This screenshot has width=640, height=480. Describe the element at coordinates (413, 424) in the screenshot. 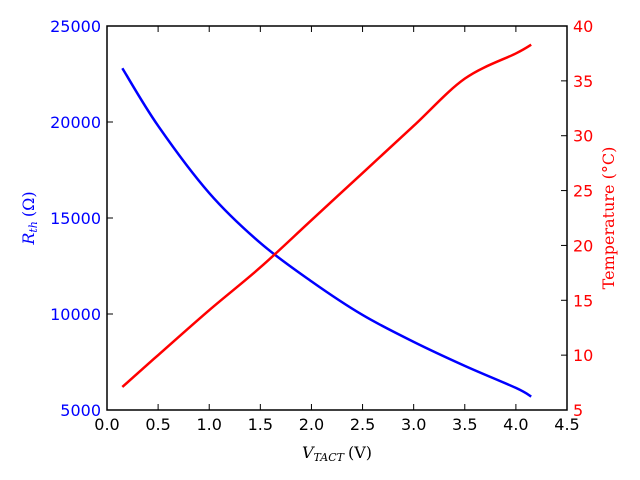

I see `x-tick-label: 3.0` at that location.